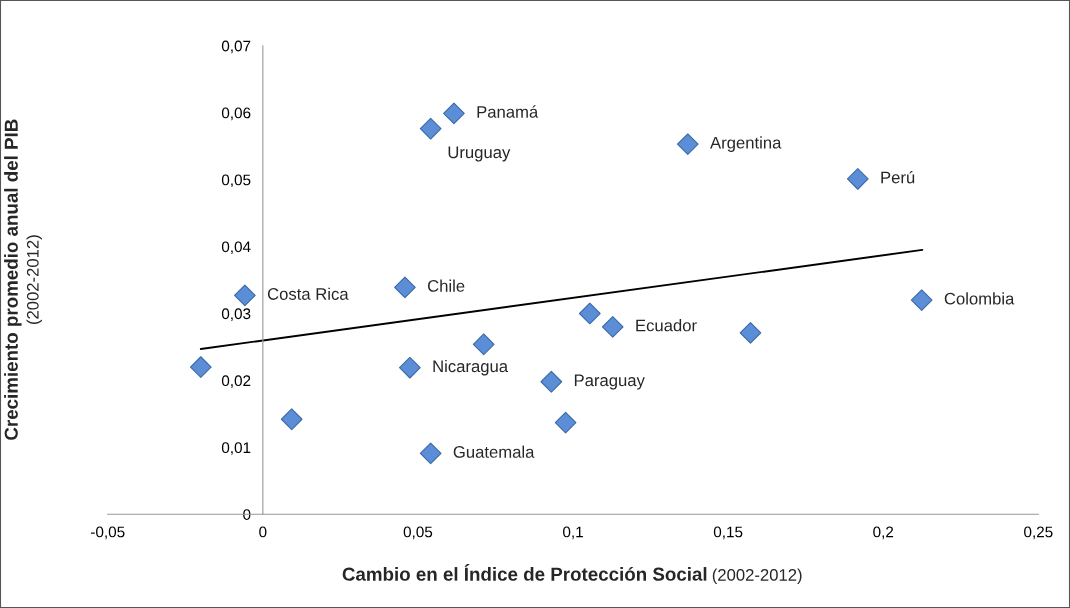 This screenshot has height=608, width=1070. Describe the element at coordinates (308, 293) in the screenshot. I see `annotation: Costa Rica` at that location.